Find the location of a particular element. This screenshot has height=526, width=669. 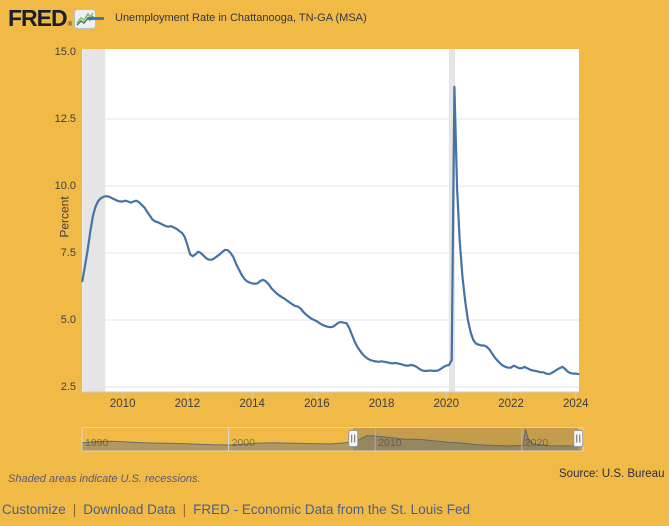

y-tick-label: 10.0 is located at coordinates (65, 185).